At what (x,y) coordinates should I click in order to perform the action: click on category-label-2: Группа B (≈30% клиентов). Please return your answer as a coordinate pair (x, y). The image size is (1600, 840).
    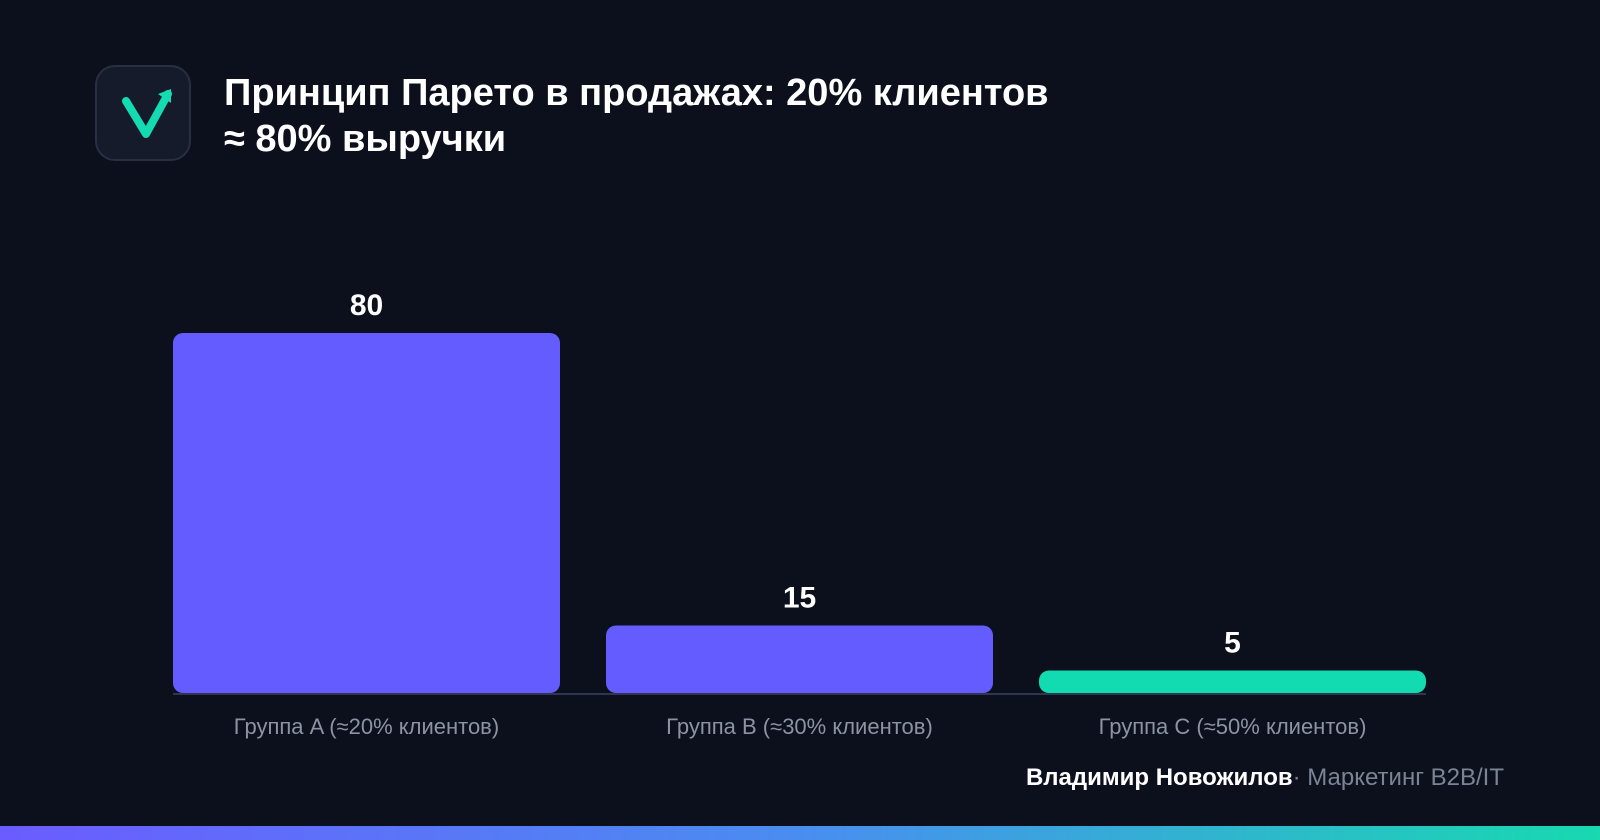
    Looking at the image, I should click on (799, 726).